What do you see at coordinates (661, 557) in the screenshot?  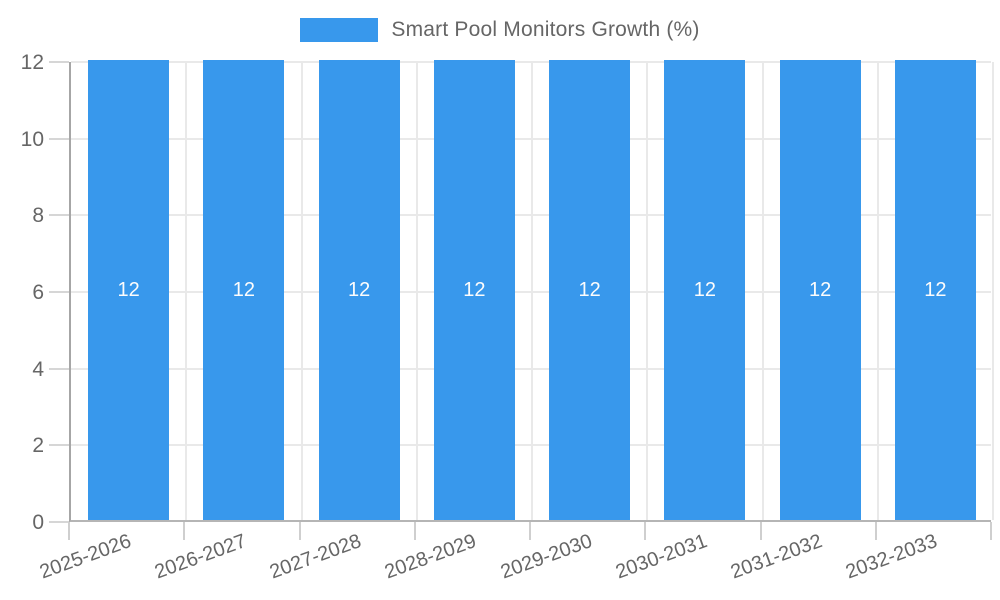 I see `x-axis-tick-label: 2030-2031` at bounding box center [661, 557].